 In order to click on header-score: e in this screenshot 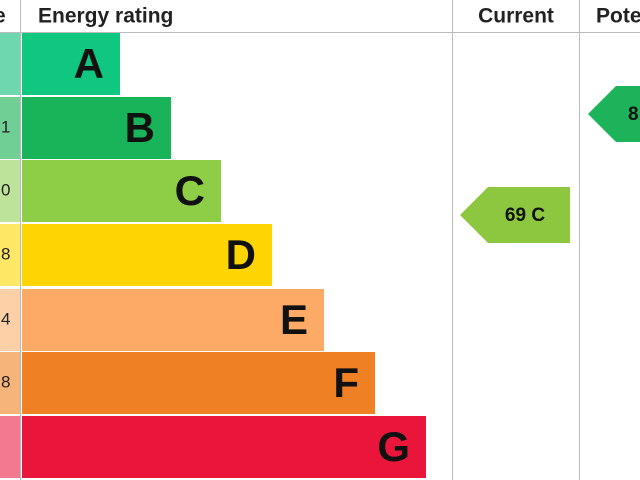, I will do `click(3, 16)`.